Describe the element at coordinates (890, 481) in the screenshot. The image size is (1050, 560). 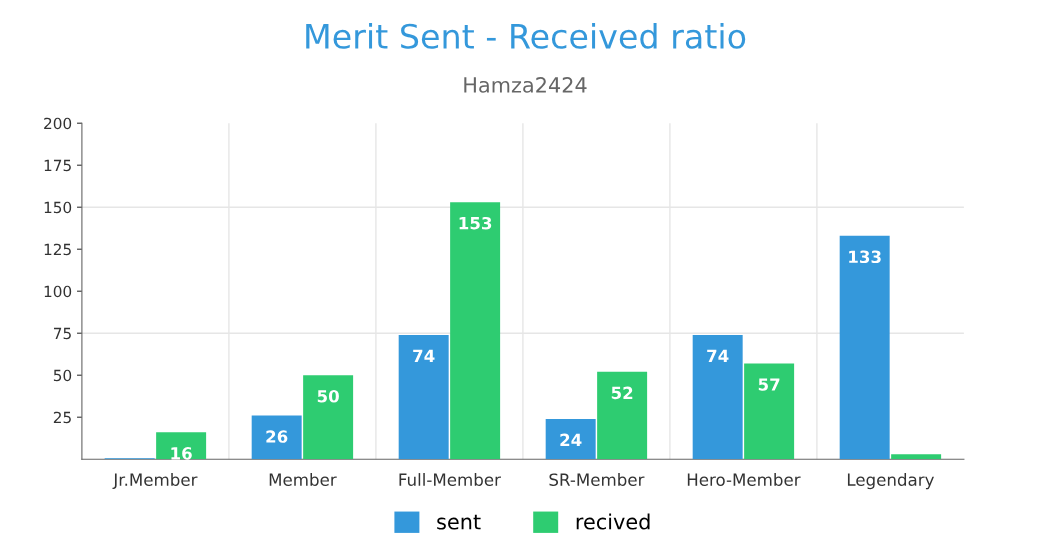
I see `x-tick-label: Legendary` at that location.